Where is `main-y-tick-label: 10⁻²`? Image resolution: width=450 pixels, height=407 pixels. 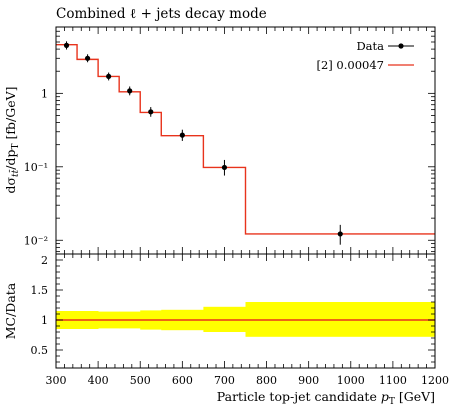
main-y-tick-label: 10⁻² is located at coordinates (36, 240).